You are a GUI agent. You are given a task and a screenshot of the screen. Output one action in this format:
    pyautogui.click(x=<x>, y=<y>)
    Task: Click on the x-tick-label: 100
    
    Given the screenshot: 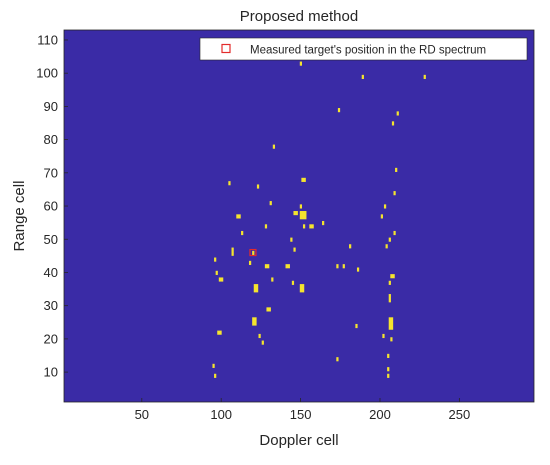 What is the action you would take?
    pyautogui.click(x=221, y=414)
    